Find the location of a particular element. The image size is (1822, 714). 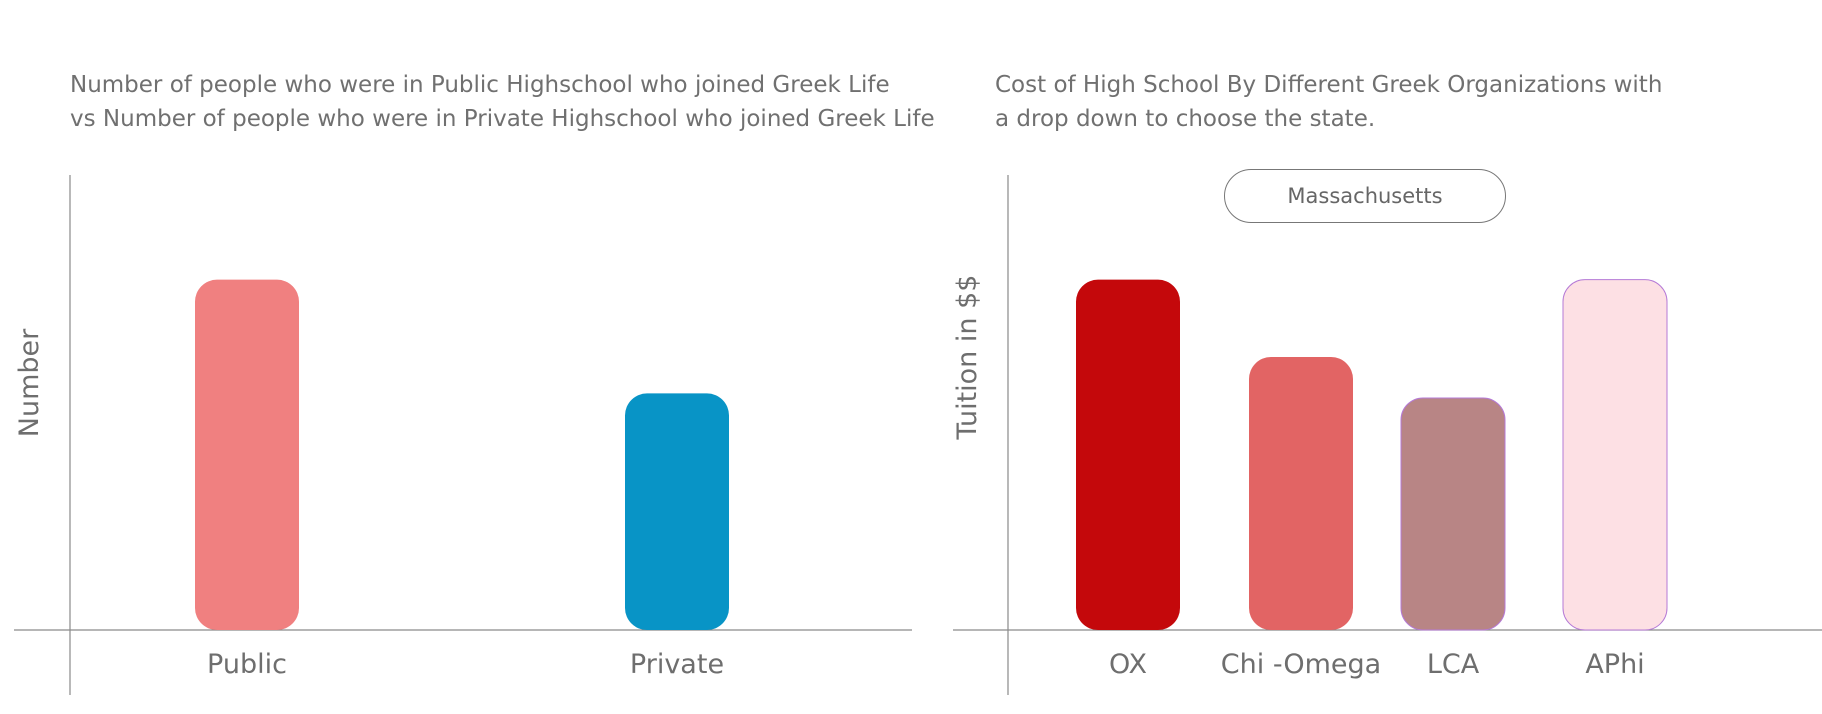

right-bar-ox is located at coordinates (1128, 454).